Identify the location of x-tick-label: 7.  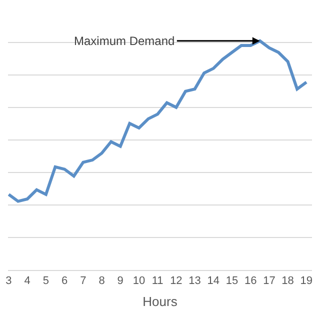
(83, 281).